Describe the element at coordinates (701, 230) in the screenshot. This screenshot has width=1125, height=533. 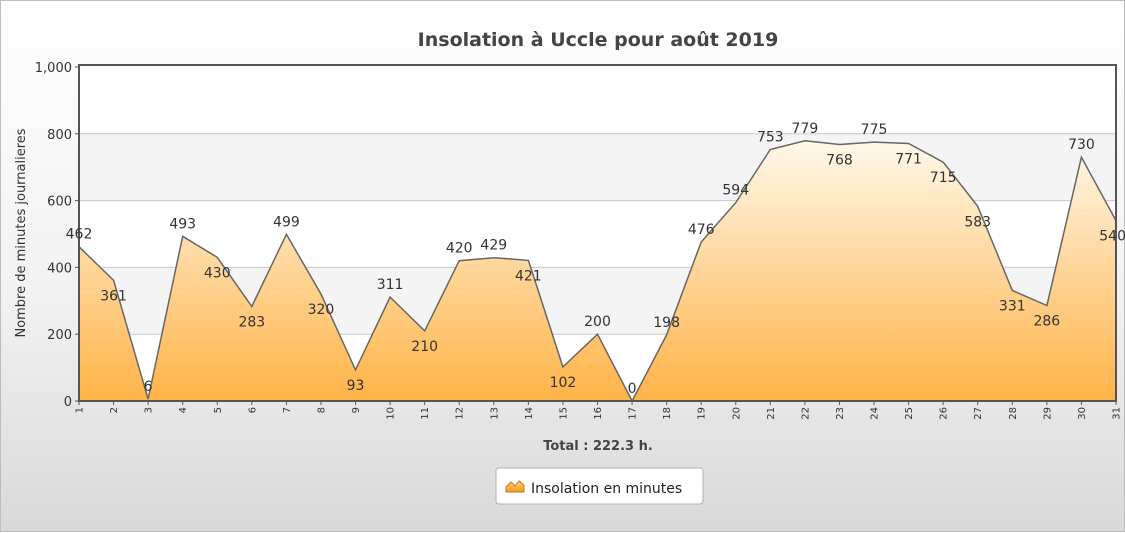
I see `data-label: 476` at that location.